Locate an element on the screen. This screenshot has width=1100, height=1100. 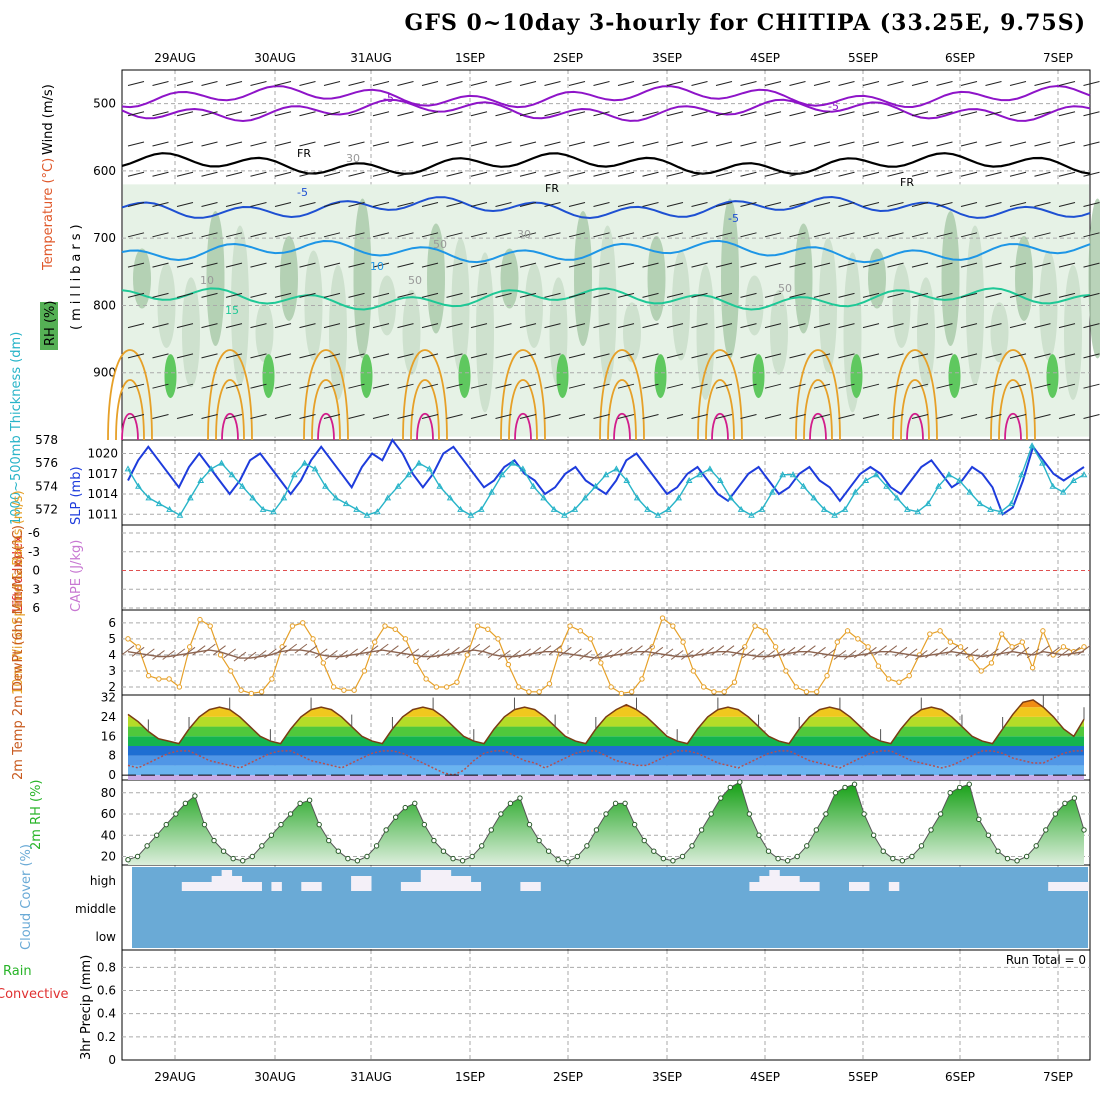
contour-label: FR is located at coordinates (552, 188).